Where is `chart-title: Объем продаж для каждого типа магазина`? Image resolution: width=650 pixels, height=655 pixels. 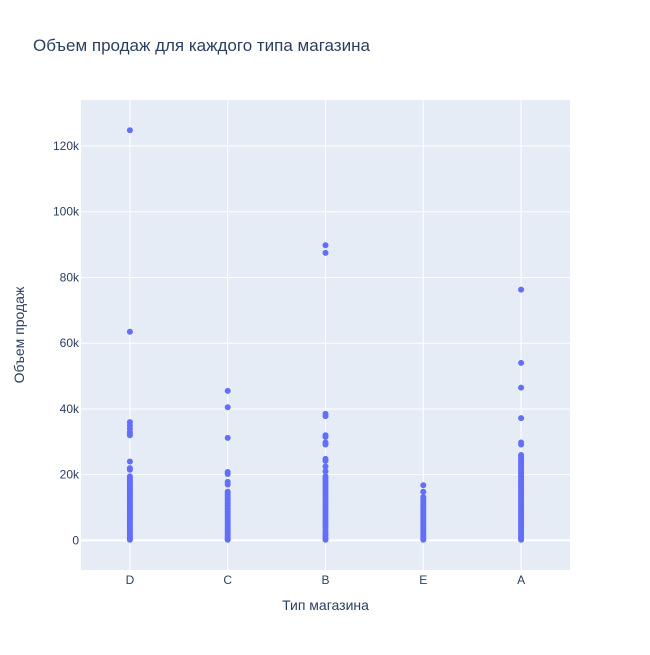 chart-title: Объем продаж для каждого типа магазина is located at coordinates (201, 45).